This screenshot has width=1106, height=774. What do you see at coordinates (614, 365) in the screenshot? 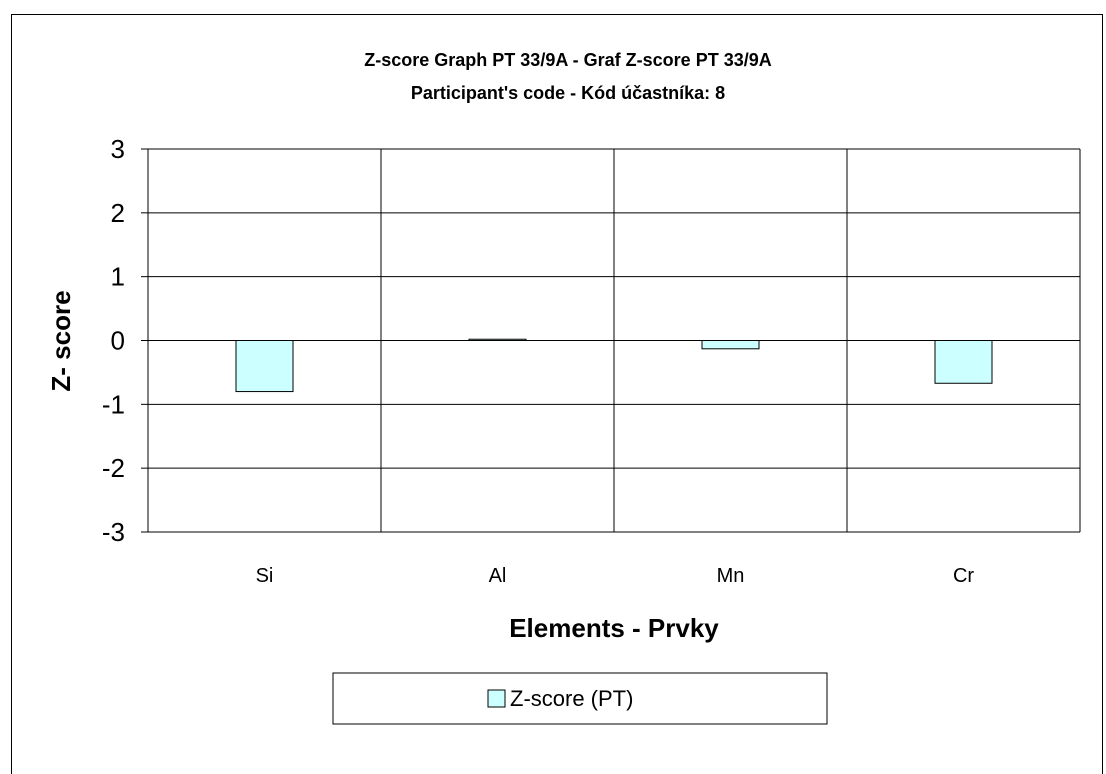
I see `bars` at bounding box center [614, 365].